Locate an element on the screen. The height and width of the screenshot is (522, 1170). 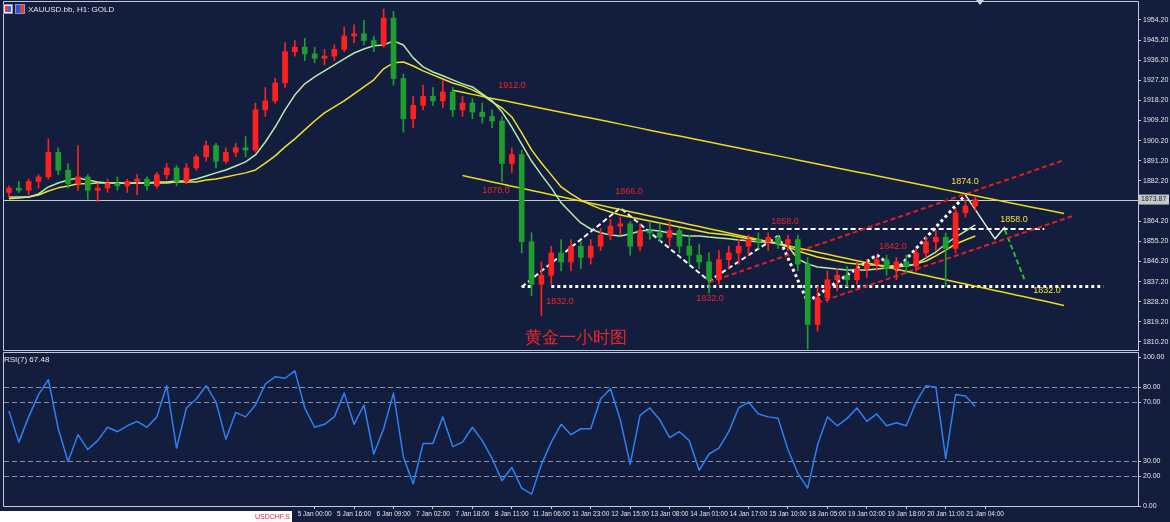
annotation: 1866.0 is located at coordinates (629, 191).